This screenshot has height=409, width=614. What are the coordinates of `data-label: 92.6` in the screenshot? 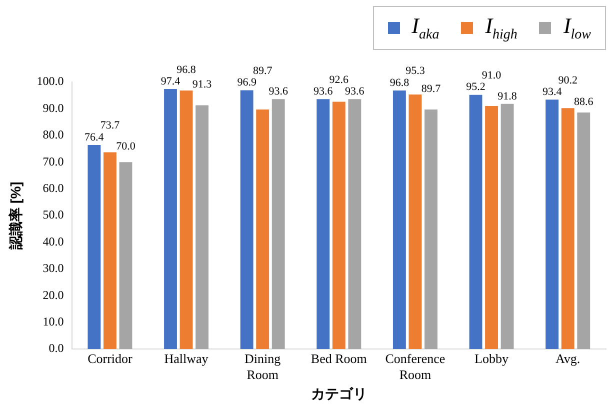 It's located at (339, 80).